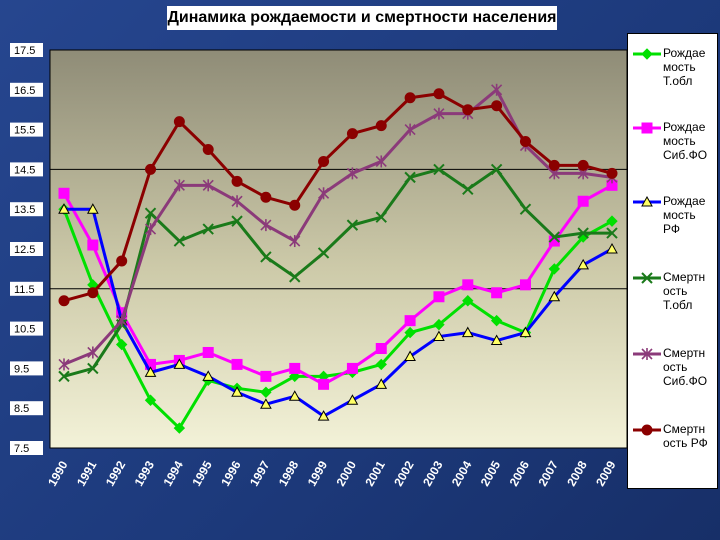 This screenshot has height=540, width=720. I want to click on y-tick-label: 10.5, so click(24, 330).